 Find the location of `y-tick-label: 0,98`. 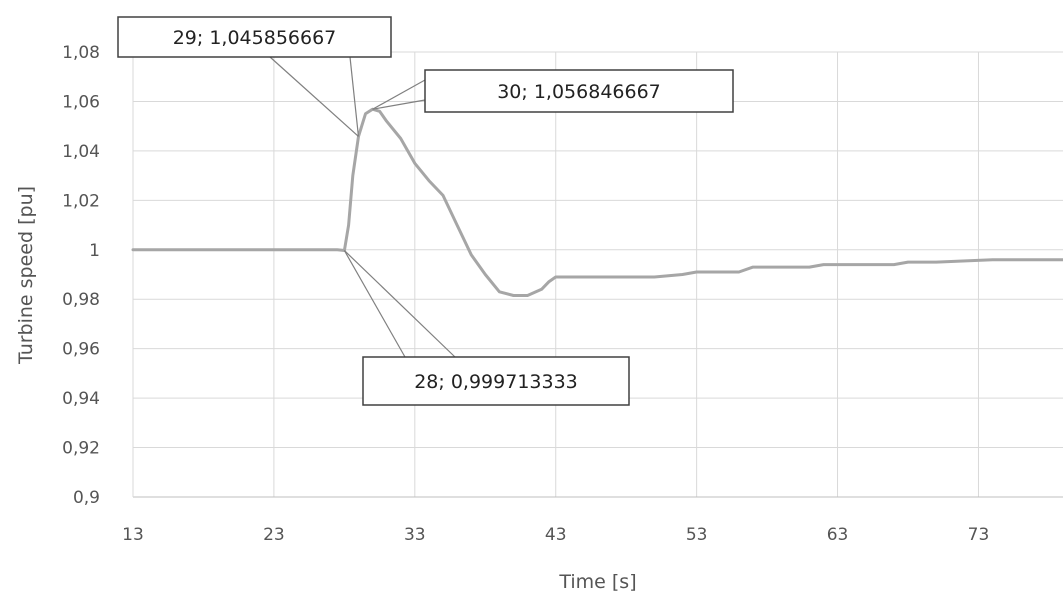

y-tick-label: 0,98 is located at coordinates (81, 300).